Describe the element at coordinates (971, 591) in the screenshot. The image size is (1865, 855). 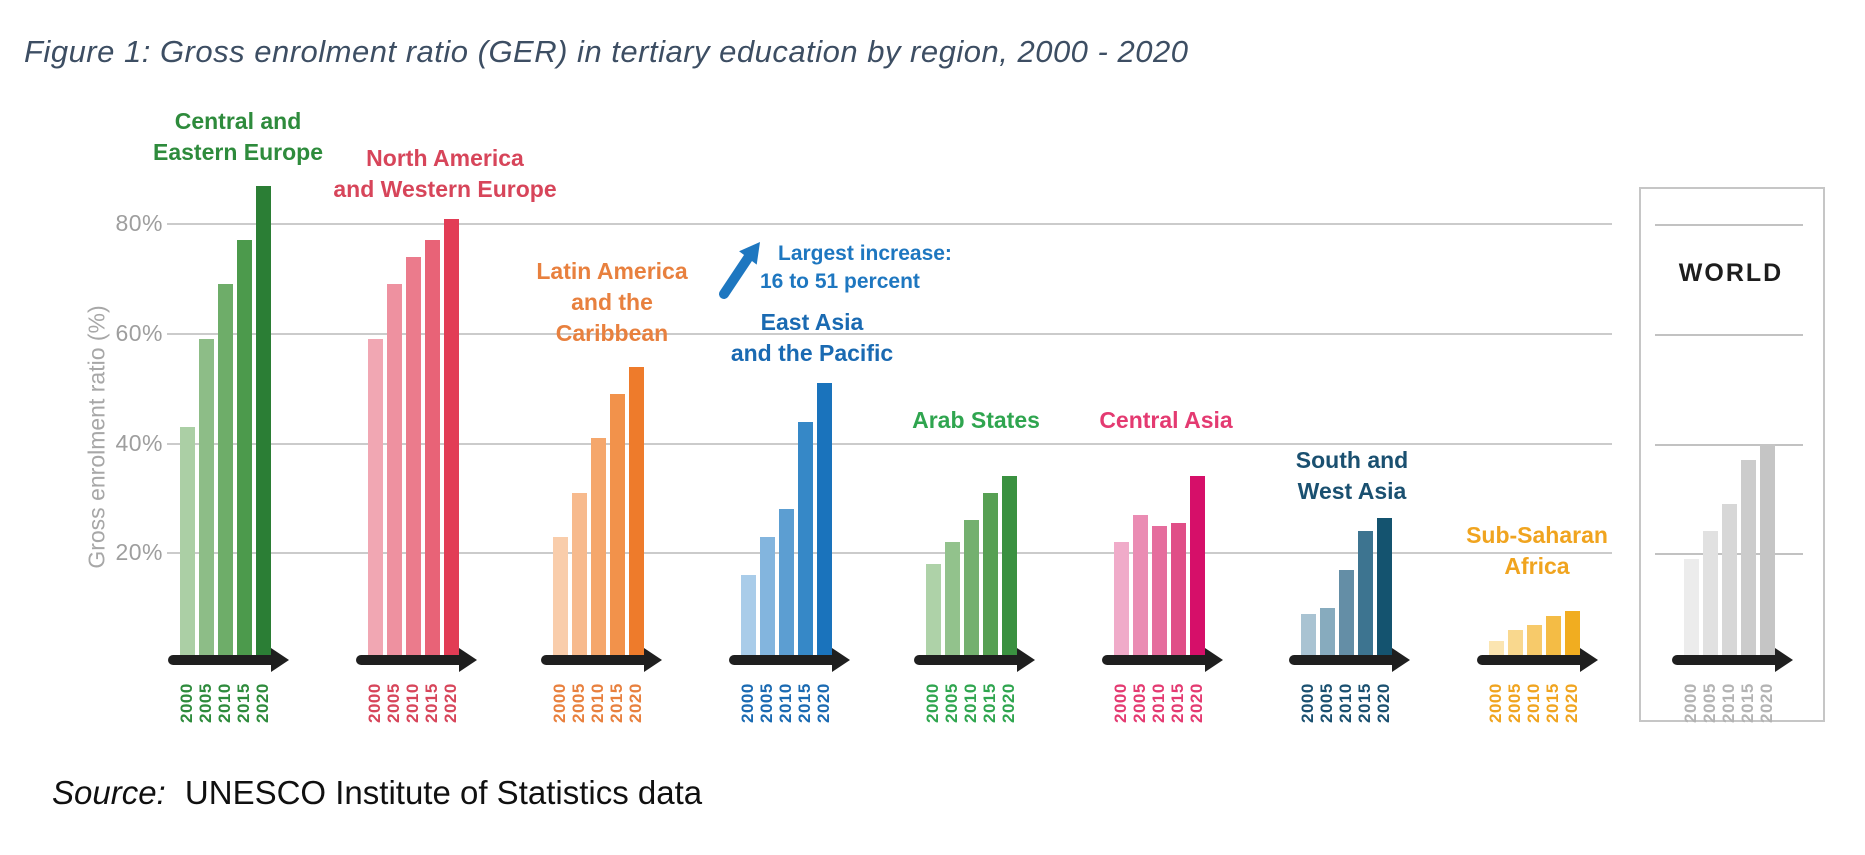
I see `bar-arab-states-2010` at that location.